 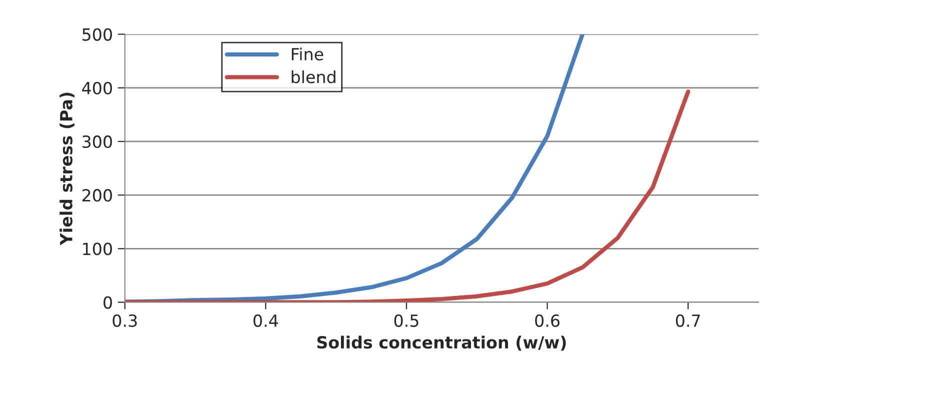 What do you see at coordinates (97, 34) in the screenshot?
I see `y-tick-label: 500` at bounding box center [97, 34].